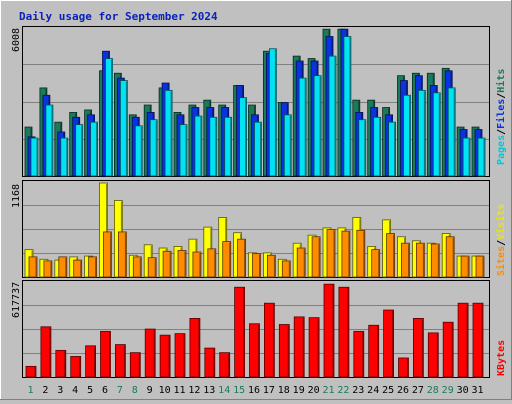 The height and width of the screenshot is (404, 512). Describe the element at coordinates (254, 390) in the screenshot. I see `x-tick-label-16: 16` at that location.